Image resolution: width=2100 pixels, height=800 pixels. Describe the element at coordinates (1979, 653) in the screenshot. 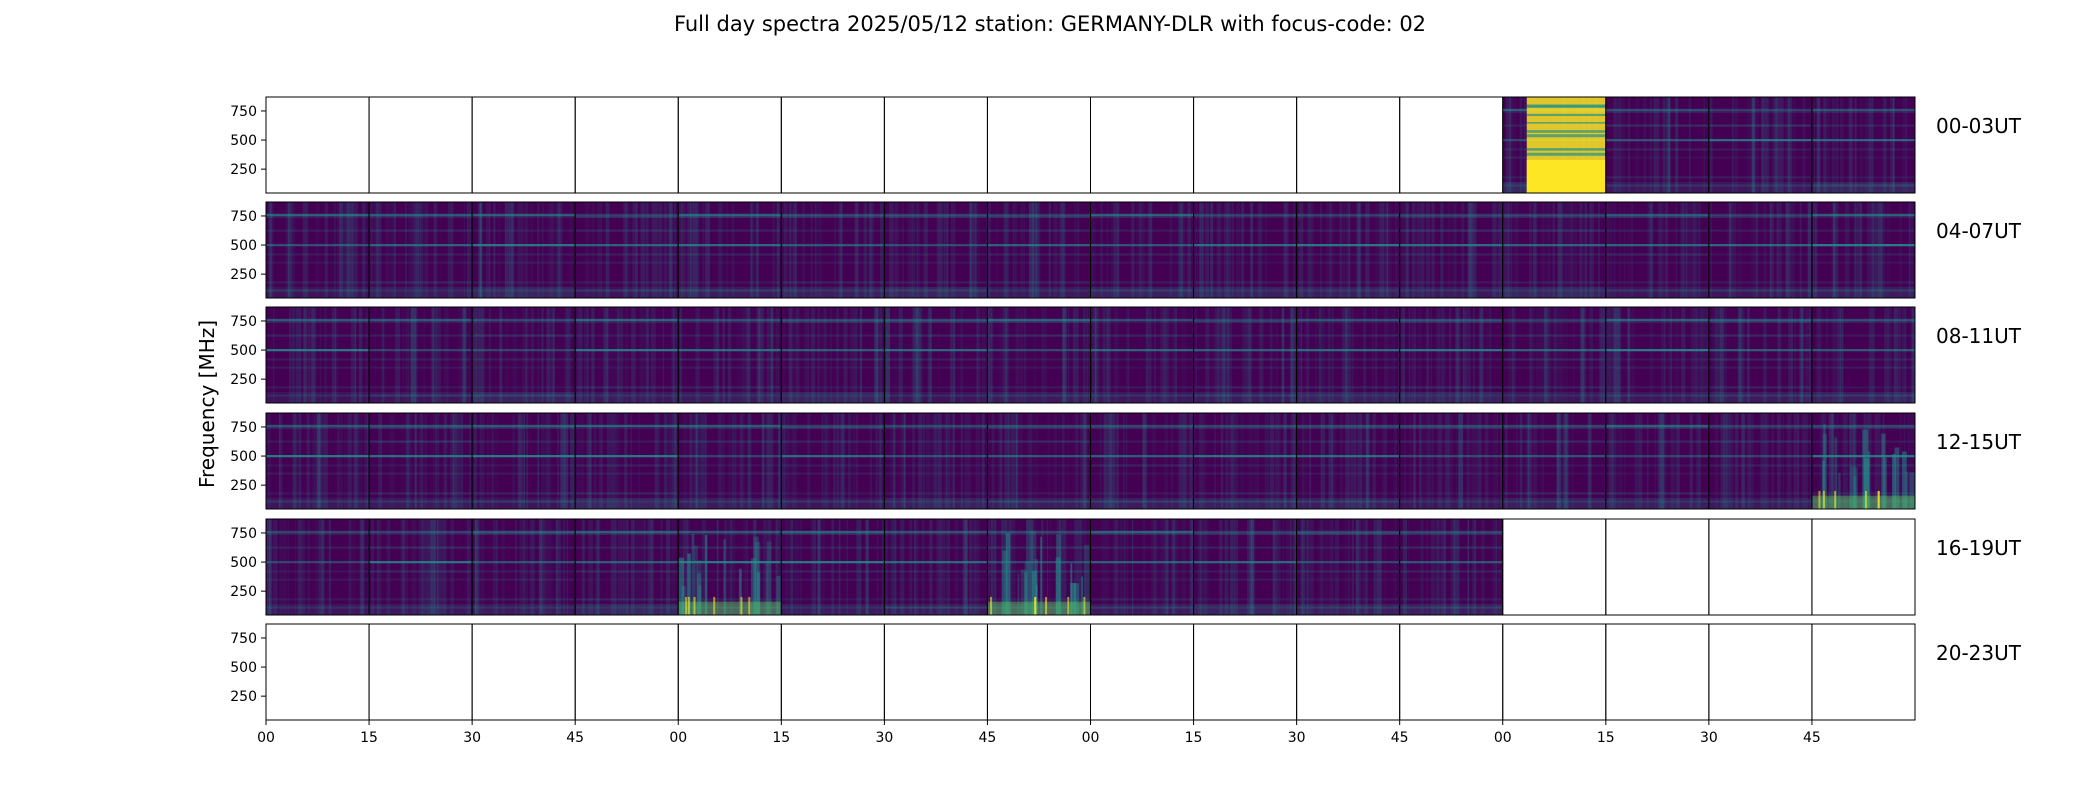

I see `row-time-label: 20-23UT` at that location.